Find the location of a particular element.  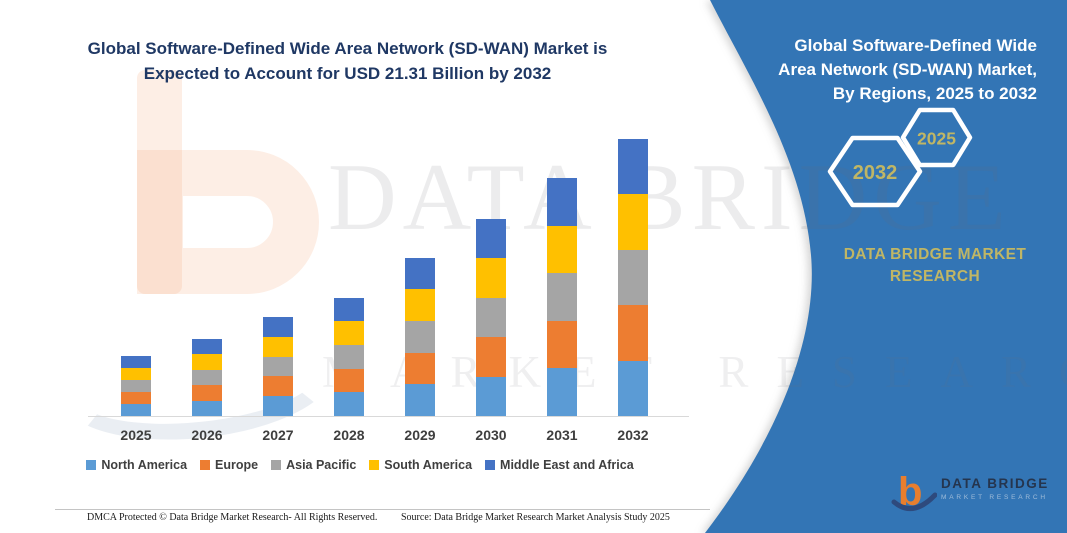

segment-north-america-2032 is located at coordinates (633, 388).